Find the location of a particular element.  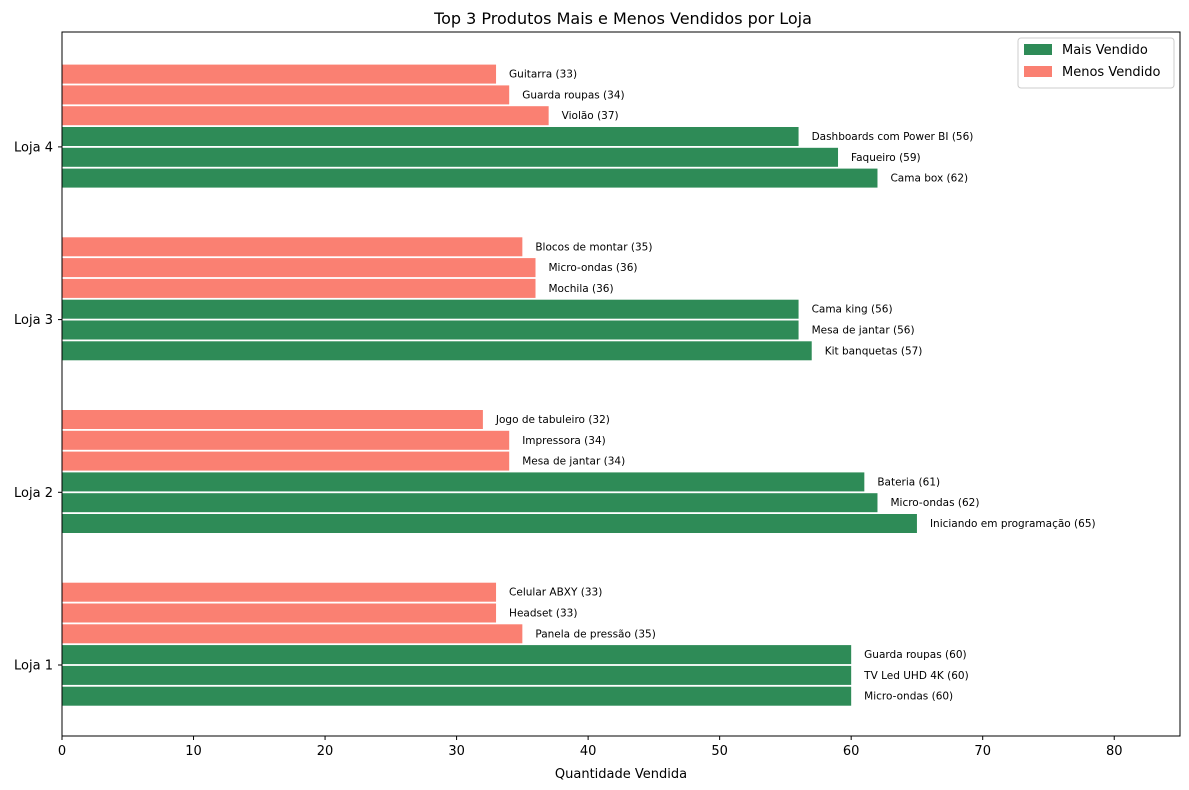

y-tick-label: Loja 4 is located at coordinates (33, 147).